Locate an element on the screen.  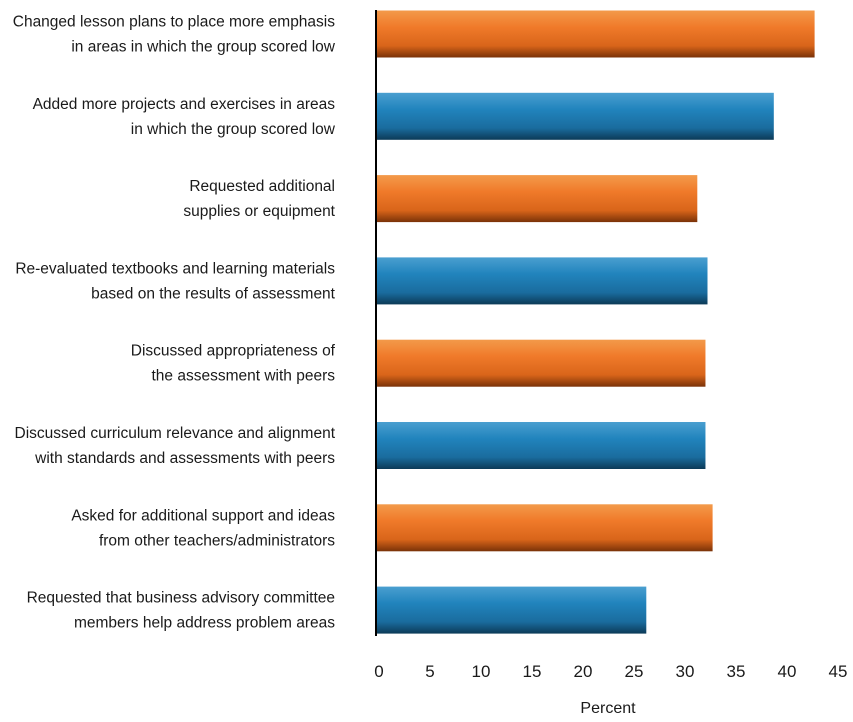
x-tick-label: 15 is located at coordinates (532, 671).